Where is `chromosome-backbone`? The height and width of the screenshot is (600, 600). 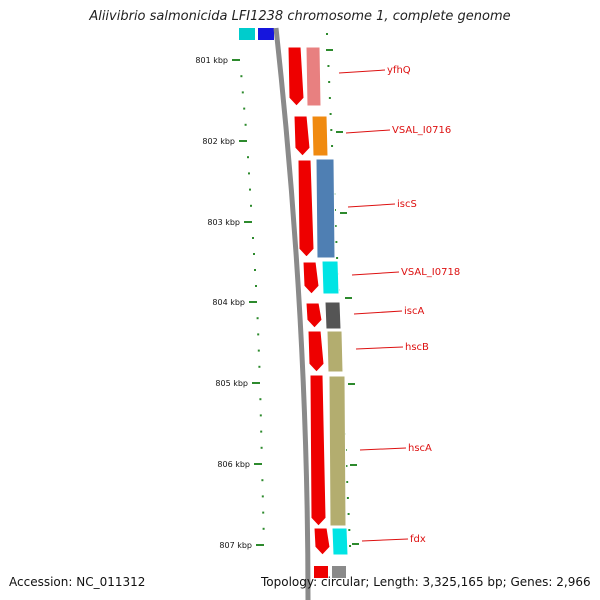
chromosome-backbone is located at coordinates (292, 313).